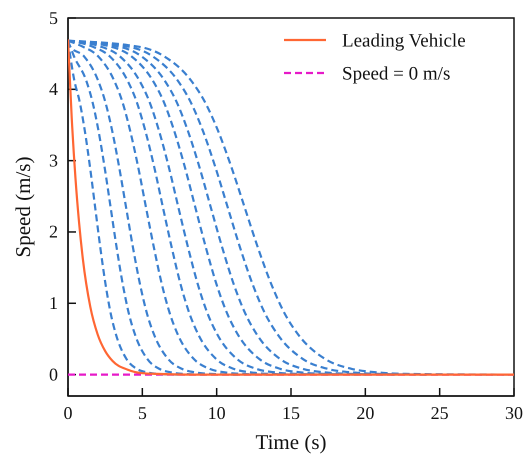 This screenshot has height=463, width=527. What do you see at coordinates (439, 412) in the screenshot?
I see `x-tick-label: 25` at bounding box center [439, 412].